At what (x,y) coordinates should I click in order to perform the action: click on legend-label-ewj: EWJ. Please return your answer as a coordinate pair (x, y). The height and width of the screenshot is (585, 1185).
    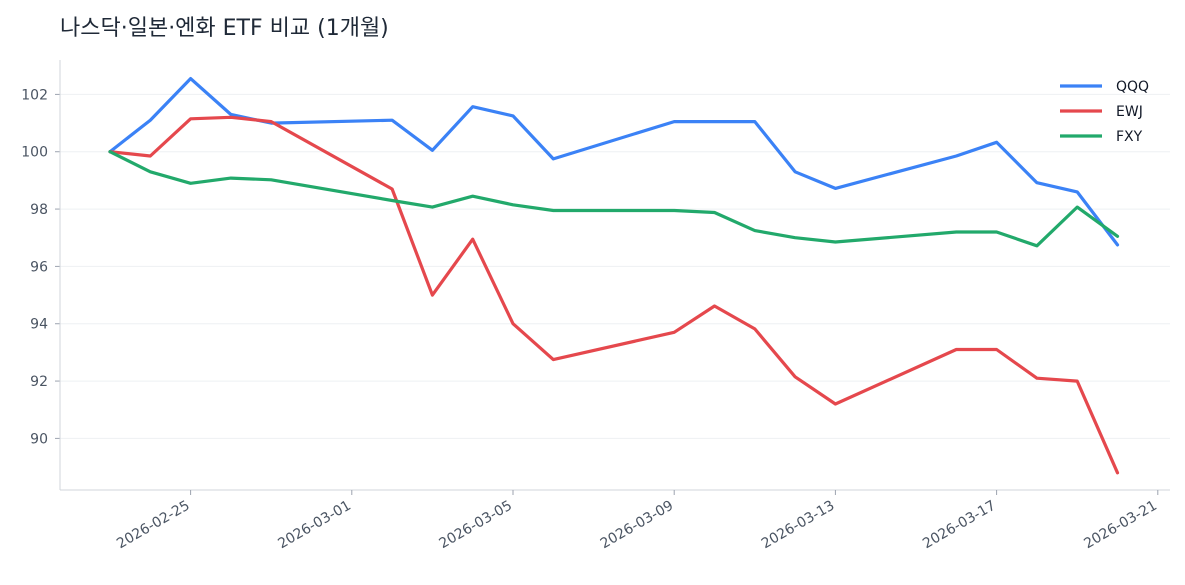
    Looking at the image, I should click on (1129, 112).